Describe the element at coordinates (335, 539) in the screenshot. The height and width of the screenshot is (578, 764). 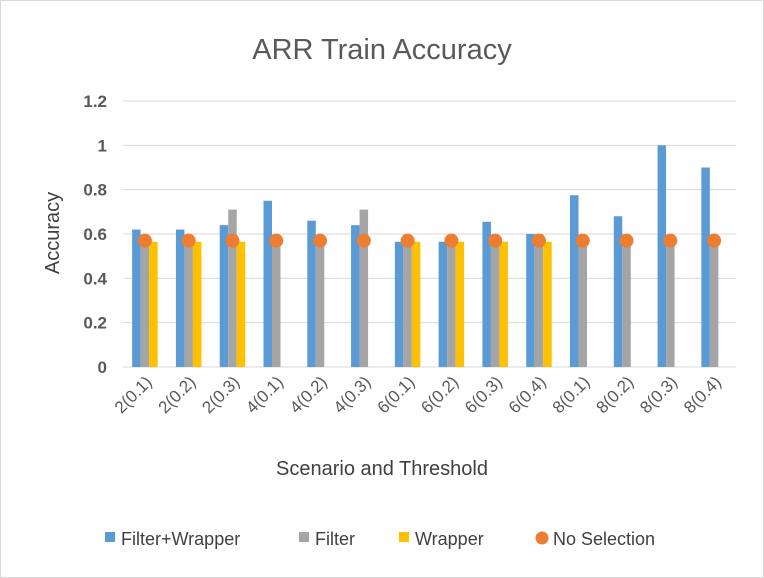
I see `legend-label: Filter` at that location.